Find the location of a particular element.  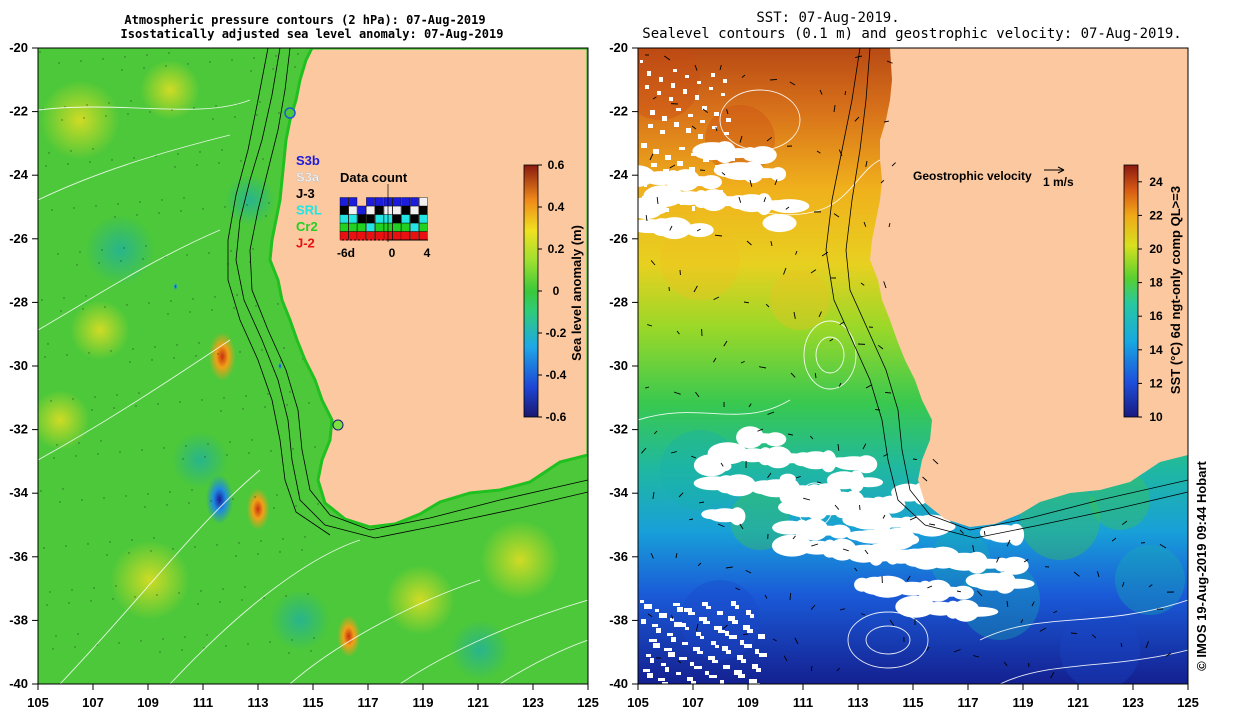

right-colorbar-tick-label: 18 is located at coordinates (1156, 283).